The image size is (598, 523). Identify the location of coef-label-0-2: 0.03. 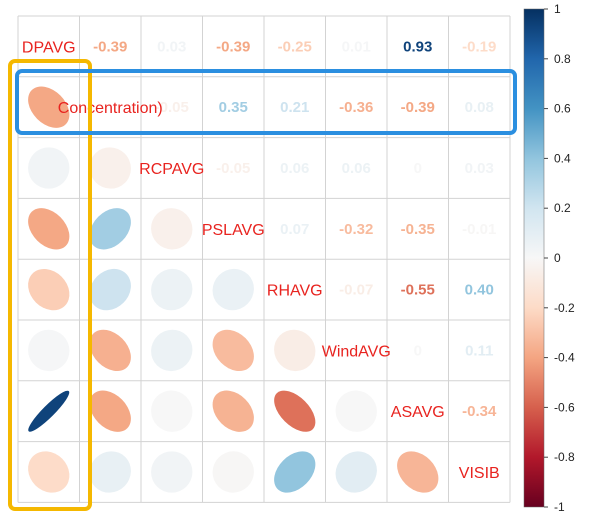
(171, 46).